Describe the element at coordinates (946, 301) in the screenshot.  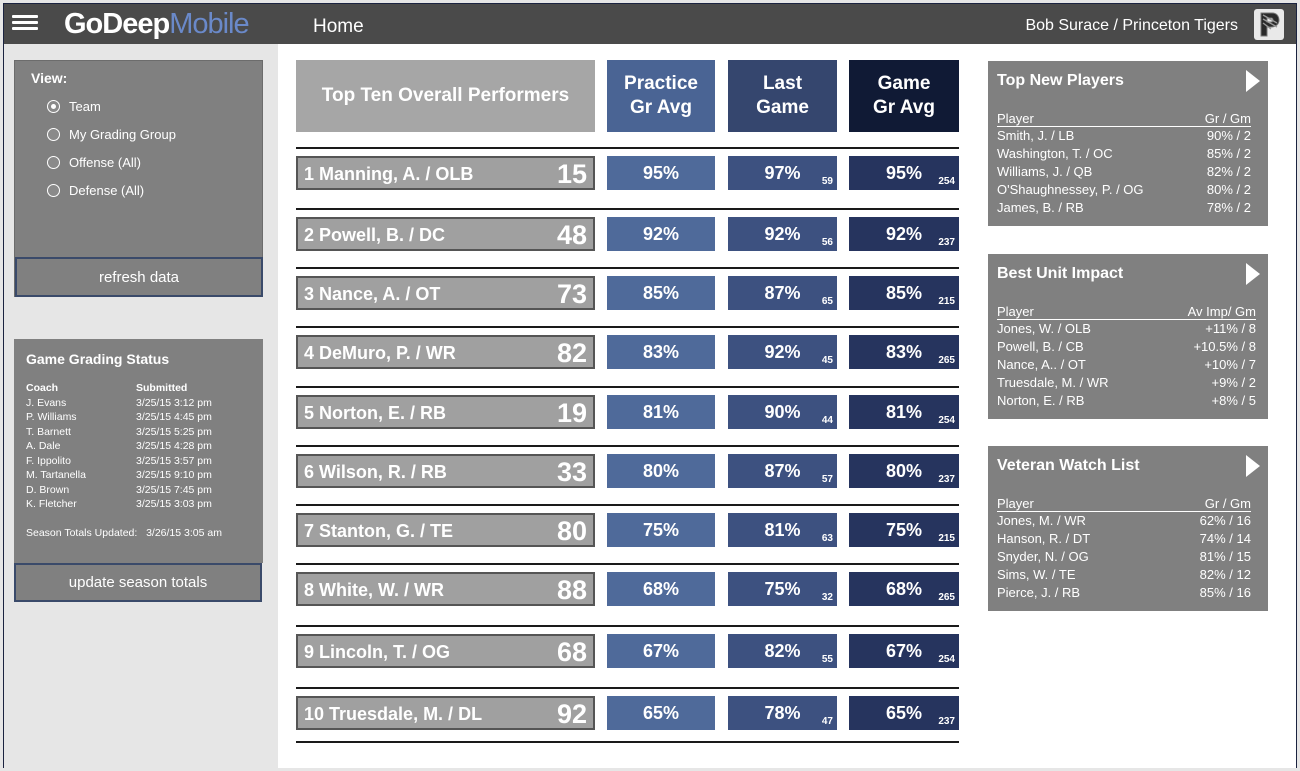
I see `play-count: 215` at that location.